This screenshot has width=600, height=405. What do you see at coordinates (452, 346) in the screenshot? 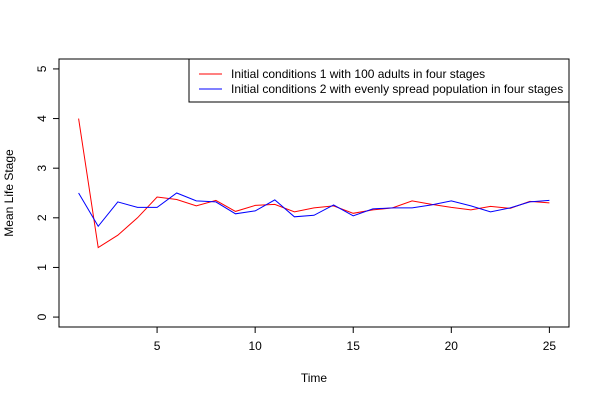
I see `x-tick-label: 20` at bounding box center [452, 346].